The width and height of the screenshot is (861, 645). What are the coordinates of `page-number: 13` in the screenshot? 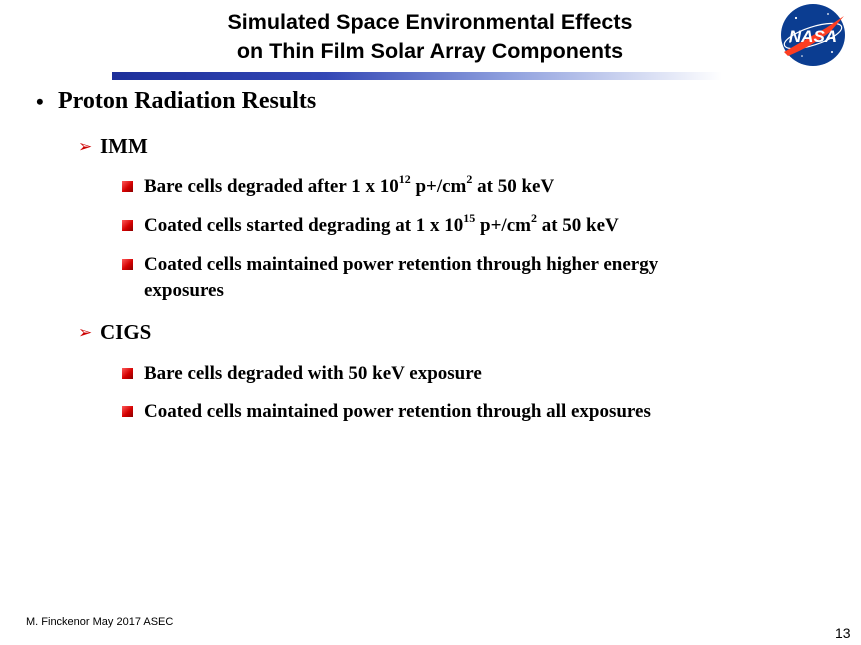 It's located at (843, 633).